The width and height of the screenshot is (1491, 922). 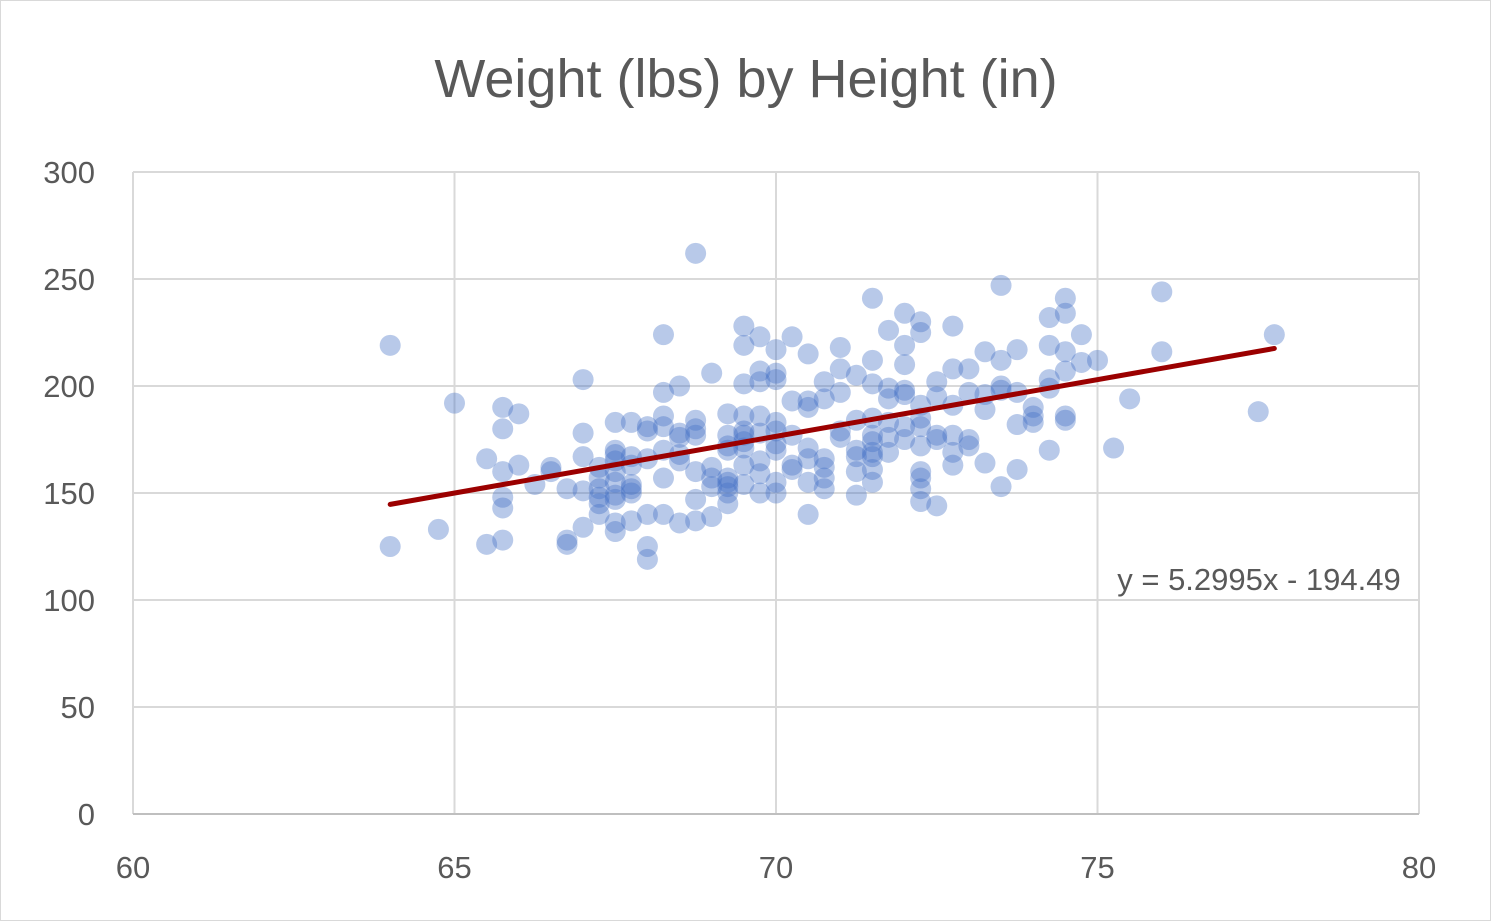 What do you see at coordinates (776, 867) in the screenshot?
I see `x-tick-label: 70` at bounding box center [776, 867].